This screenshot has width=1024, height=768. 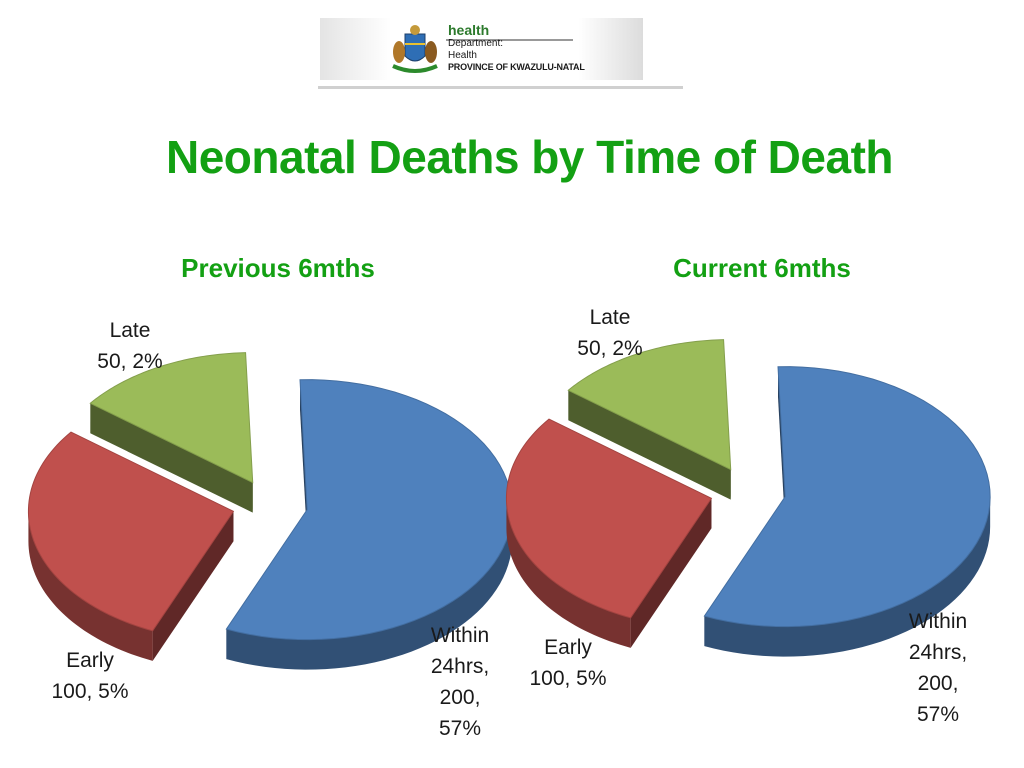 What do you see at coordinates (415, 49) in the screenshot?
I see `coat-of-arms-icon` at bounding box center [415, 49].